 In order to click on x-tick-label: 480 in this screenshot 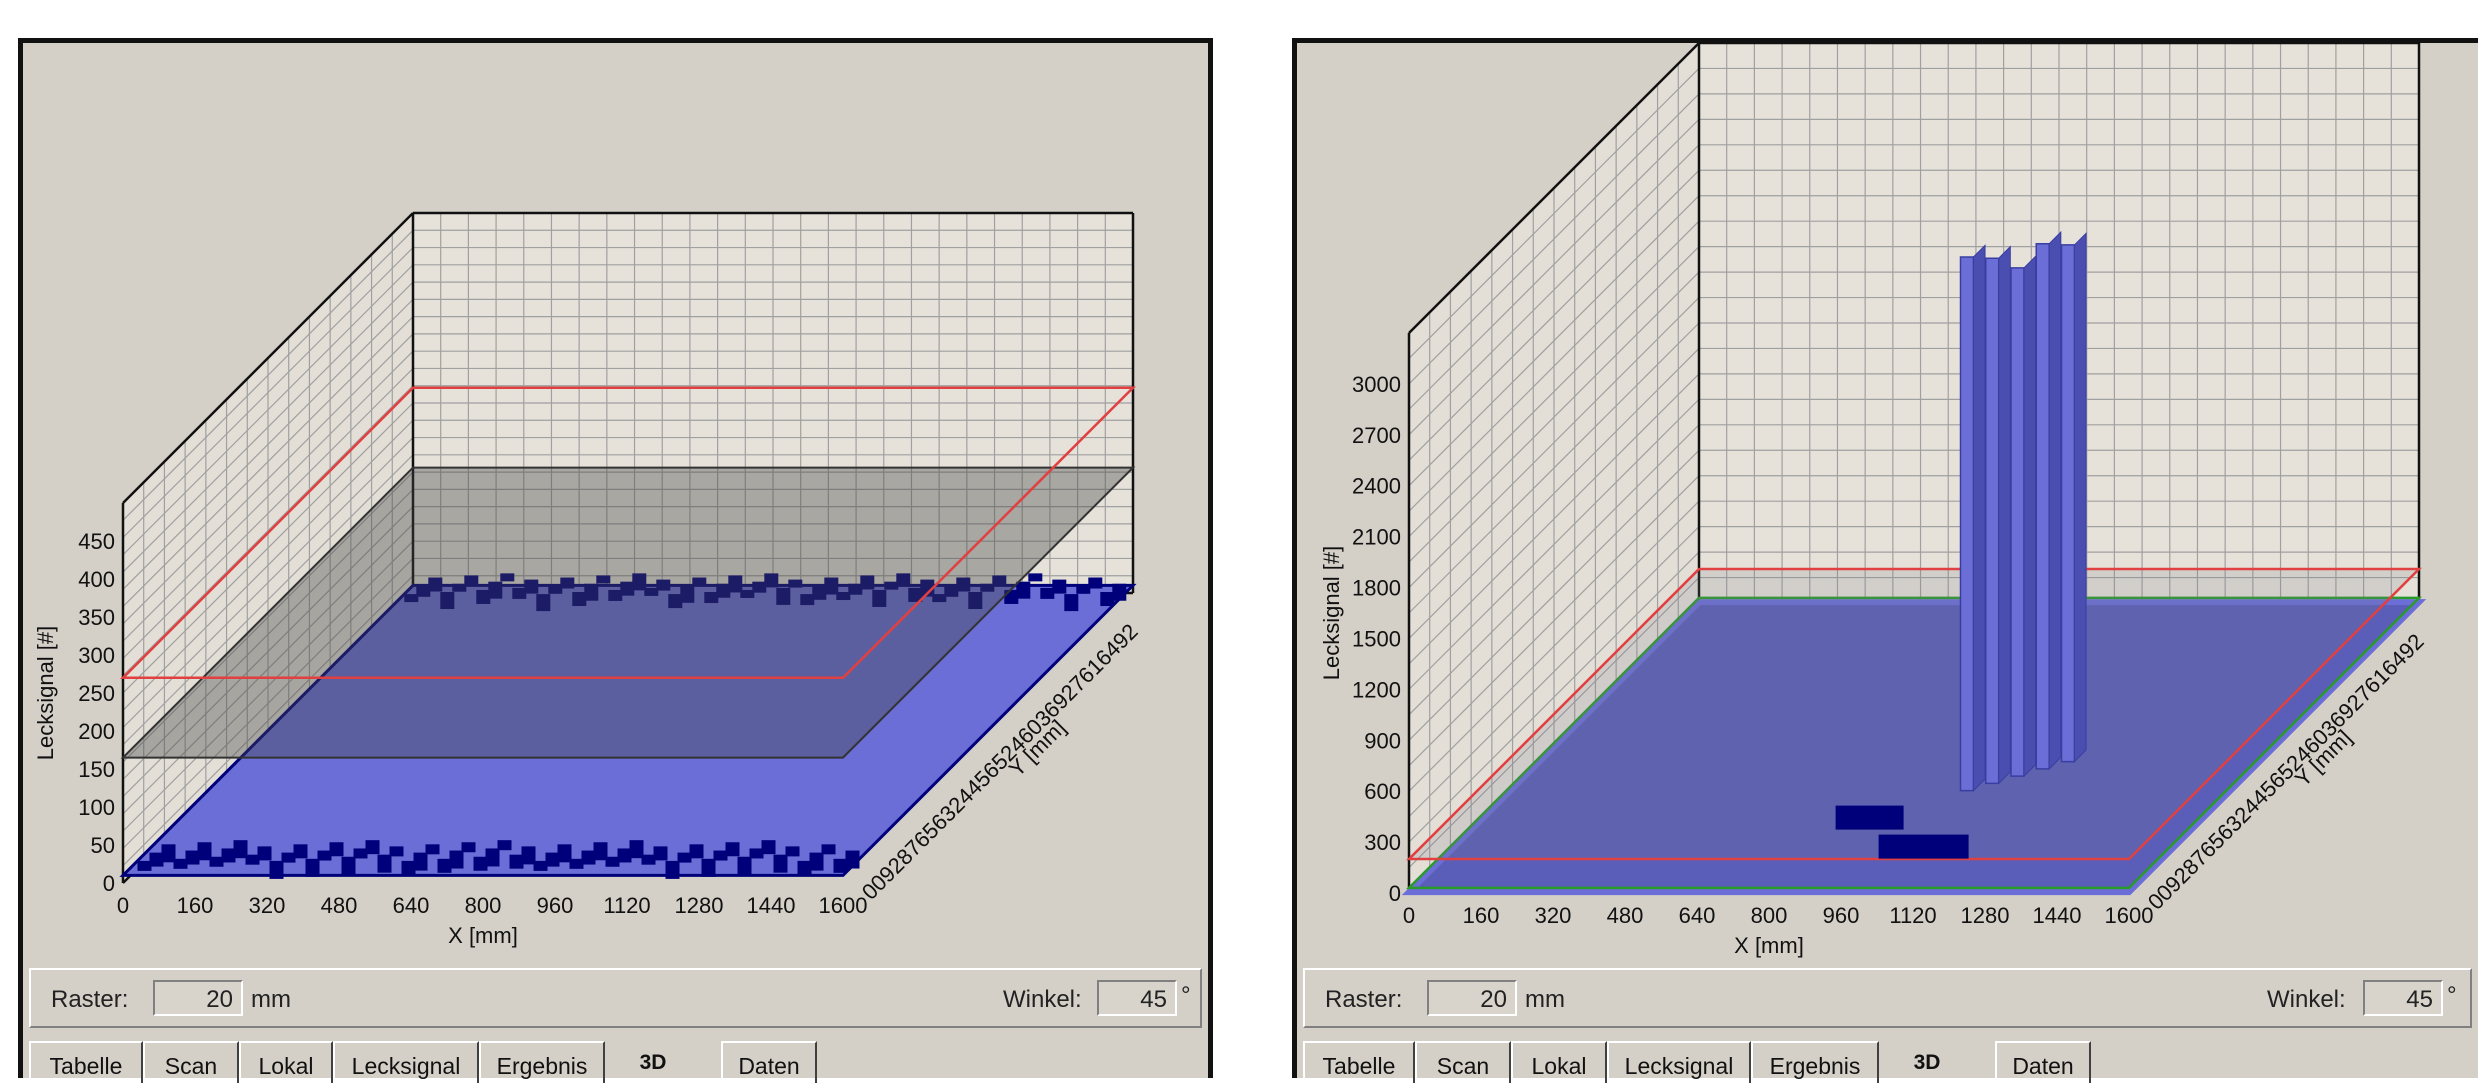, I will do `click(1625, 915)`.